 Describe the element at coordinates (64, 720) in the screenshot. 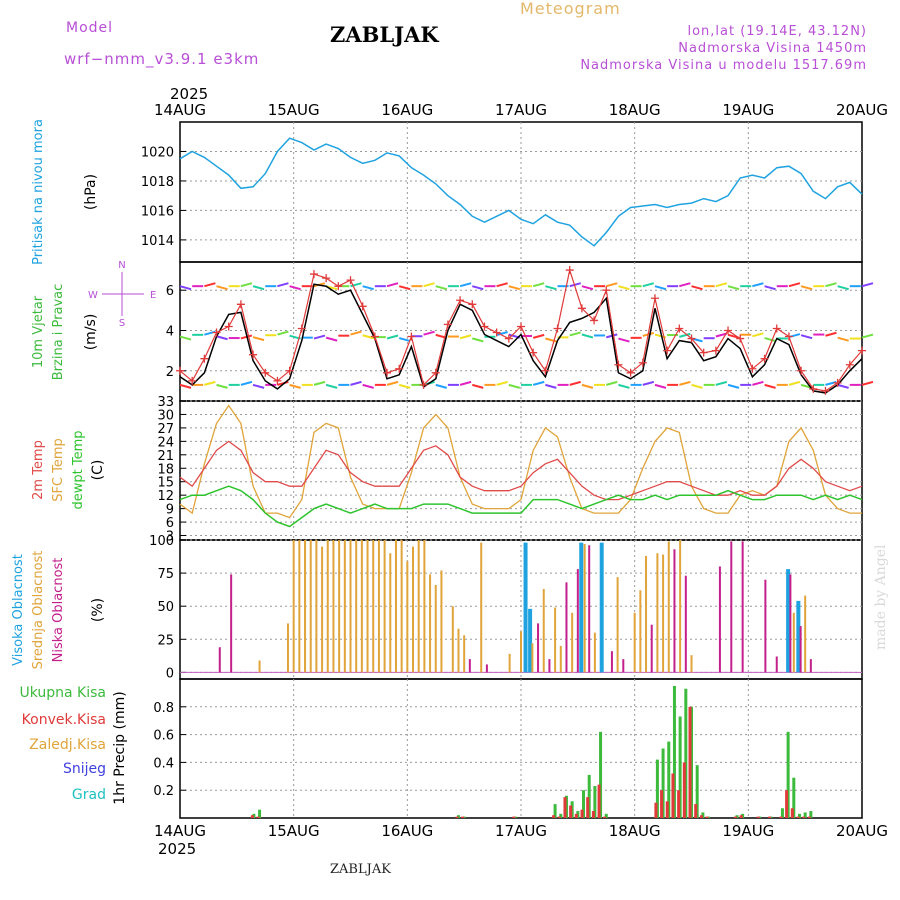

I see `precip-legend-item: Konvek.Kisa` at that location.